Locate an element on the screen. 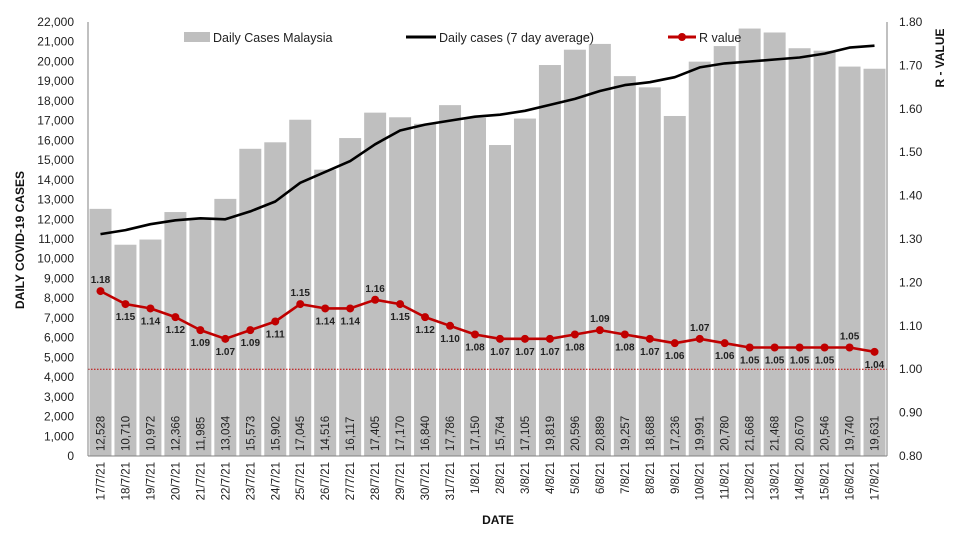 Image resolution: width=960 pixels, height=540 pixels. legend-bar-label: Daily Cases Malaysia is located at coordinates (273, 38).